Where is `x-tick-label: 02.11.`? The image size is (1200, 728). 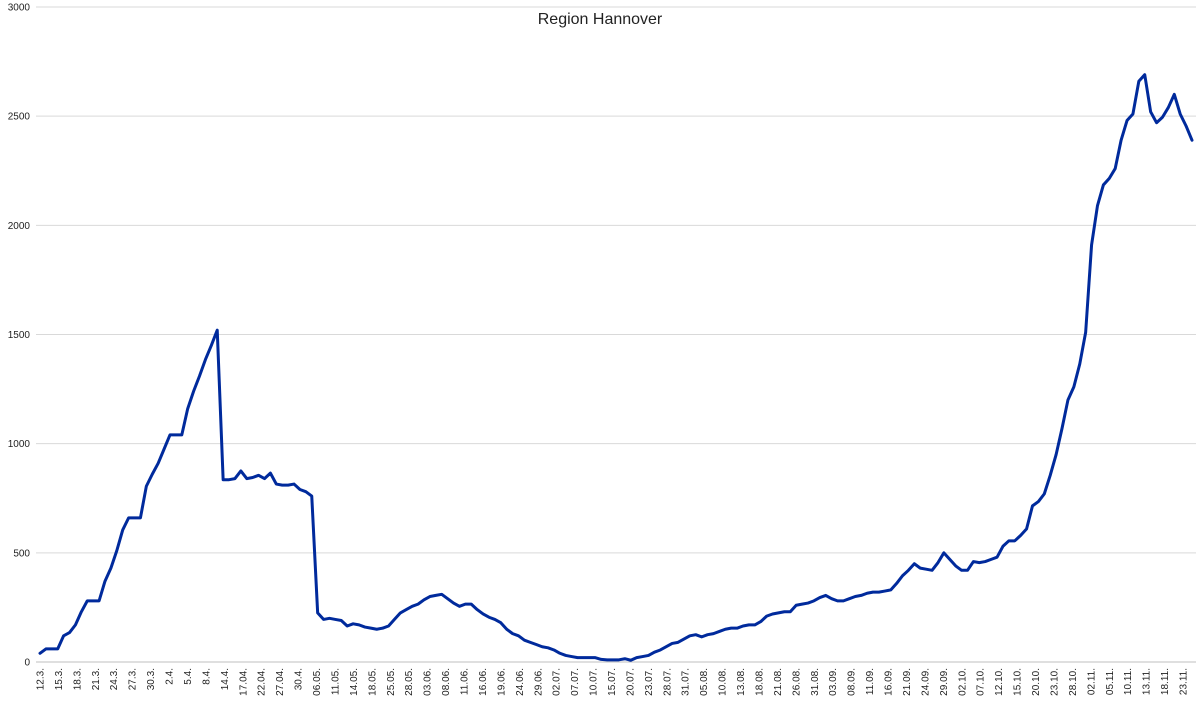
x-tick-label: 02.11. is located at coordinates (1091, 681).